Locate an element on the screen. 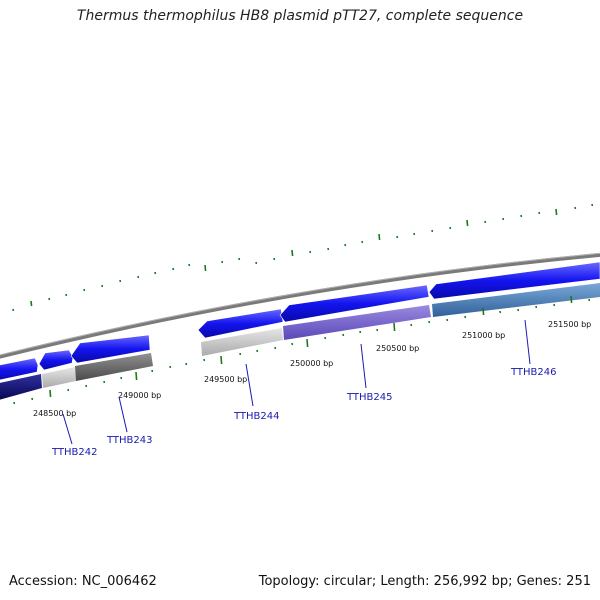  gene-labels: TTHB242 TTHB243 TTHB244 TTHB245 TTHB246 is located at coordinates (304, 412).